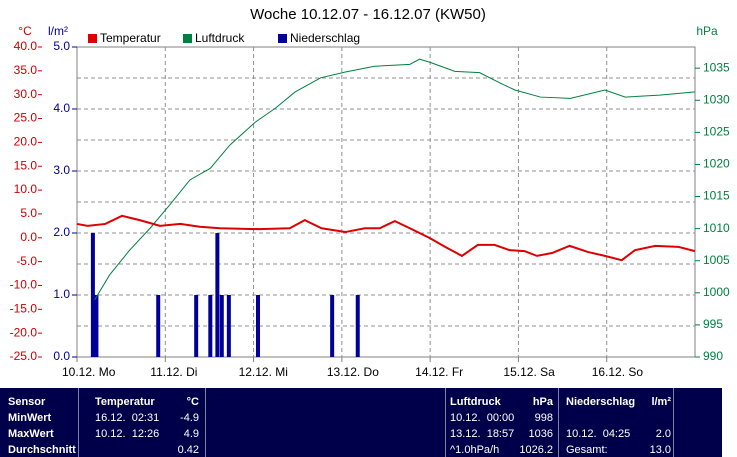 The height and width of the screenshot is (457, 737). Describe the element at coordinates (716, 260) in the screenshot. I see `y2-tick-label: 1005` at that location.